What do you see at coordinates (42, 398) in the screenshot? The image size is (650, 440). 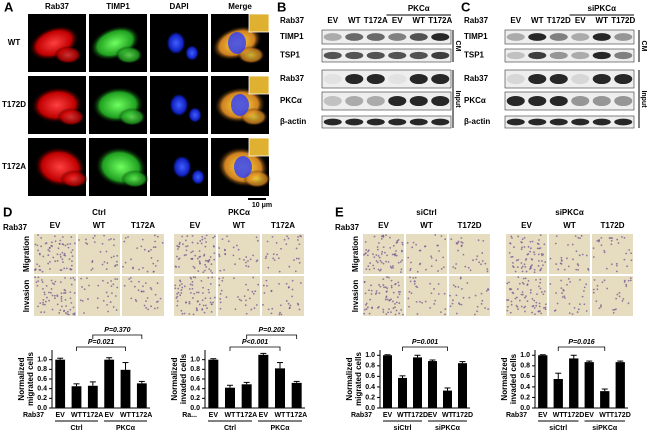 I see `y-tick-label: 0.2` at bounding box center [42, 398].